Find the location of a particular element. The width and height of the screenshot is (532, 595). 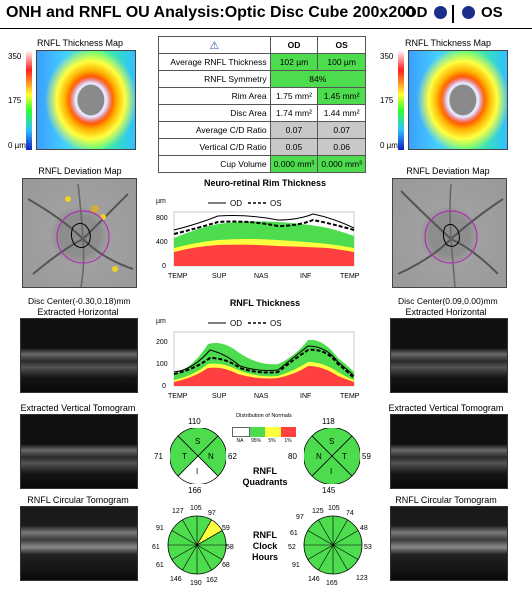

row-symmetry-value: 84% is located at coordinates (318, 79).